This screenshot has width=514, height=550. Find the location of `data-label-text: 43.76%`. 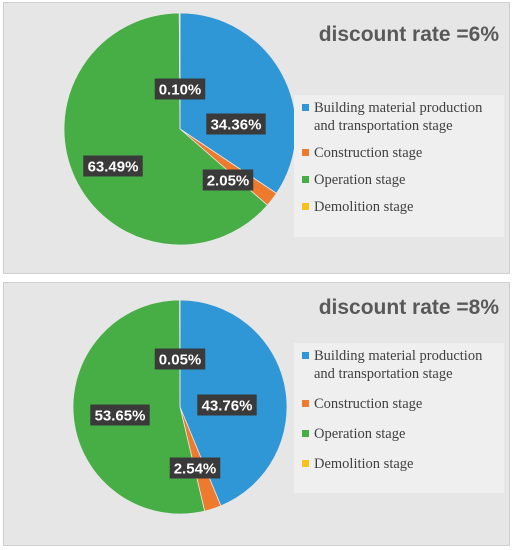

data-label-text: 43.76% is located at coordinates (227, 406).